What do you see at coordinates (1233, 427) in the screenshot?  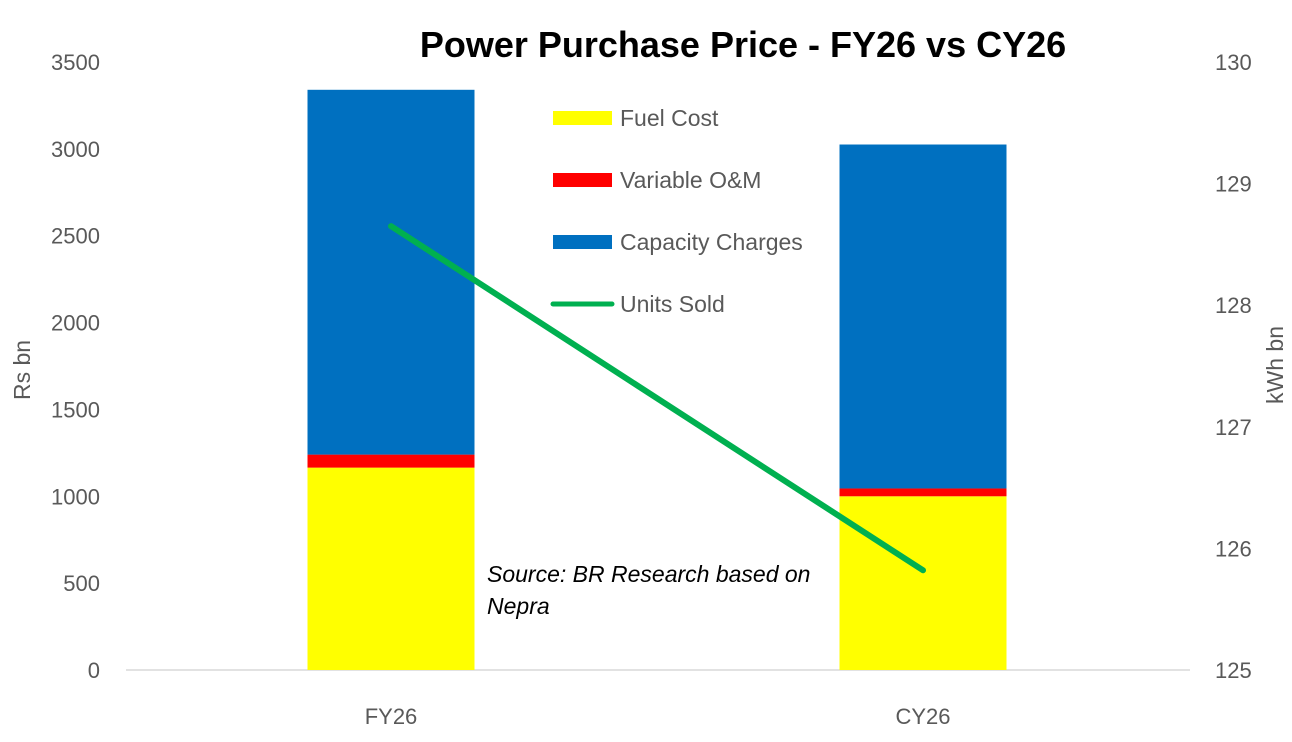 I see `right-tick-label: 127` at bounding box center [1233, 427].